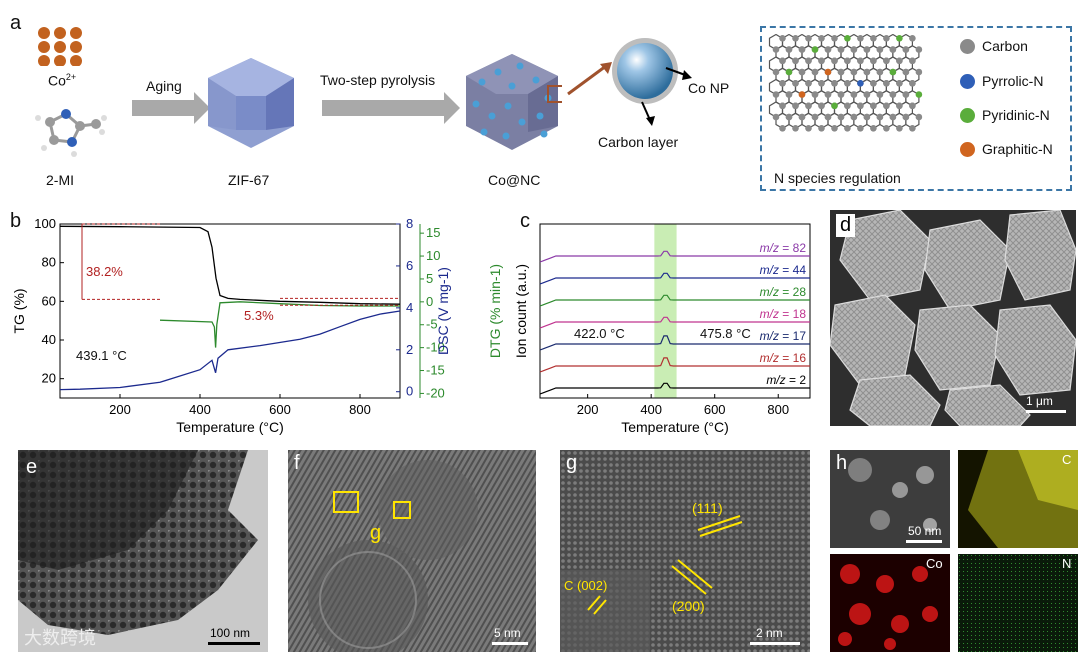  What do you see at coordinates (769, 633) in the screenshot?
I see `lattice-scale-label: 2 nm` at bounding box center [769, 633].